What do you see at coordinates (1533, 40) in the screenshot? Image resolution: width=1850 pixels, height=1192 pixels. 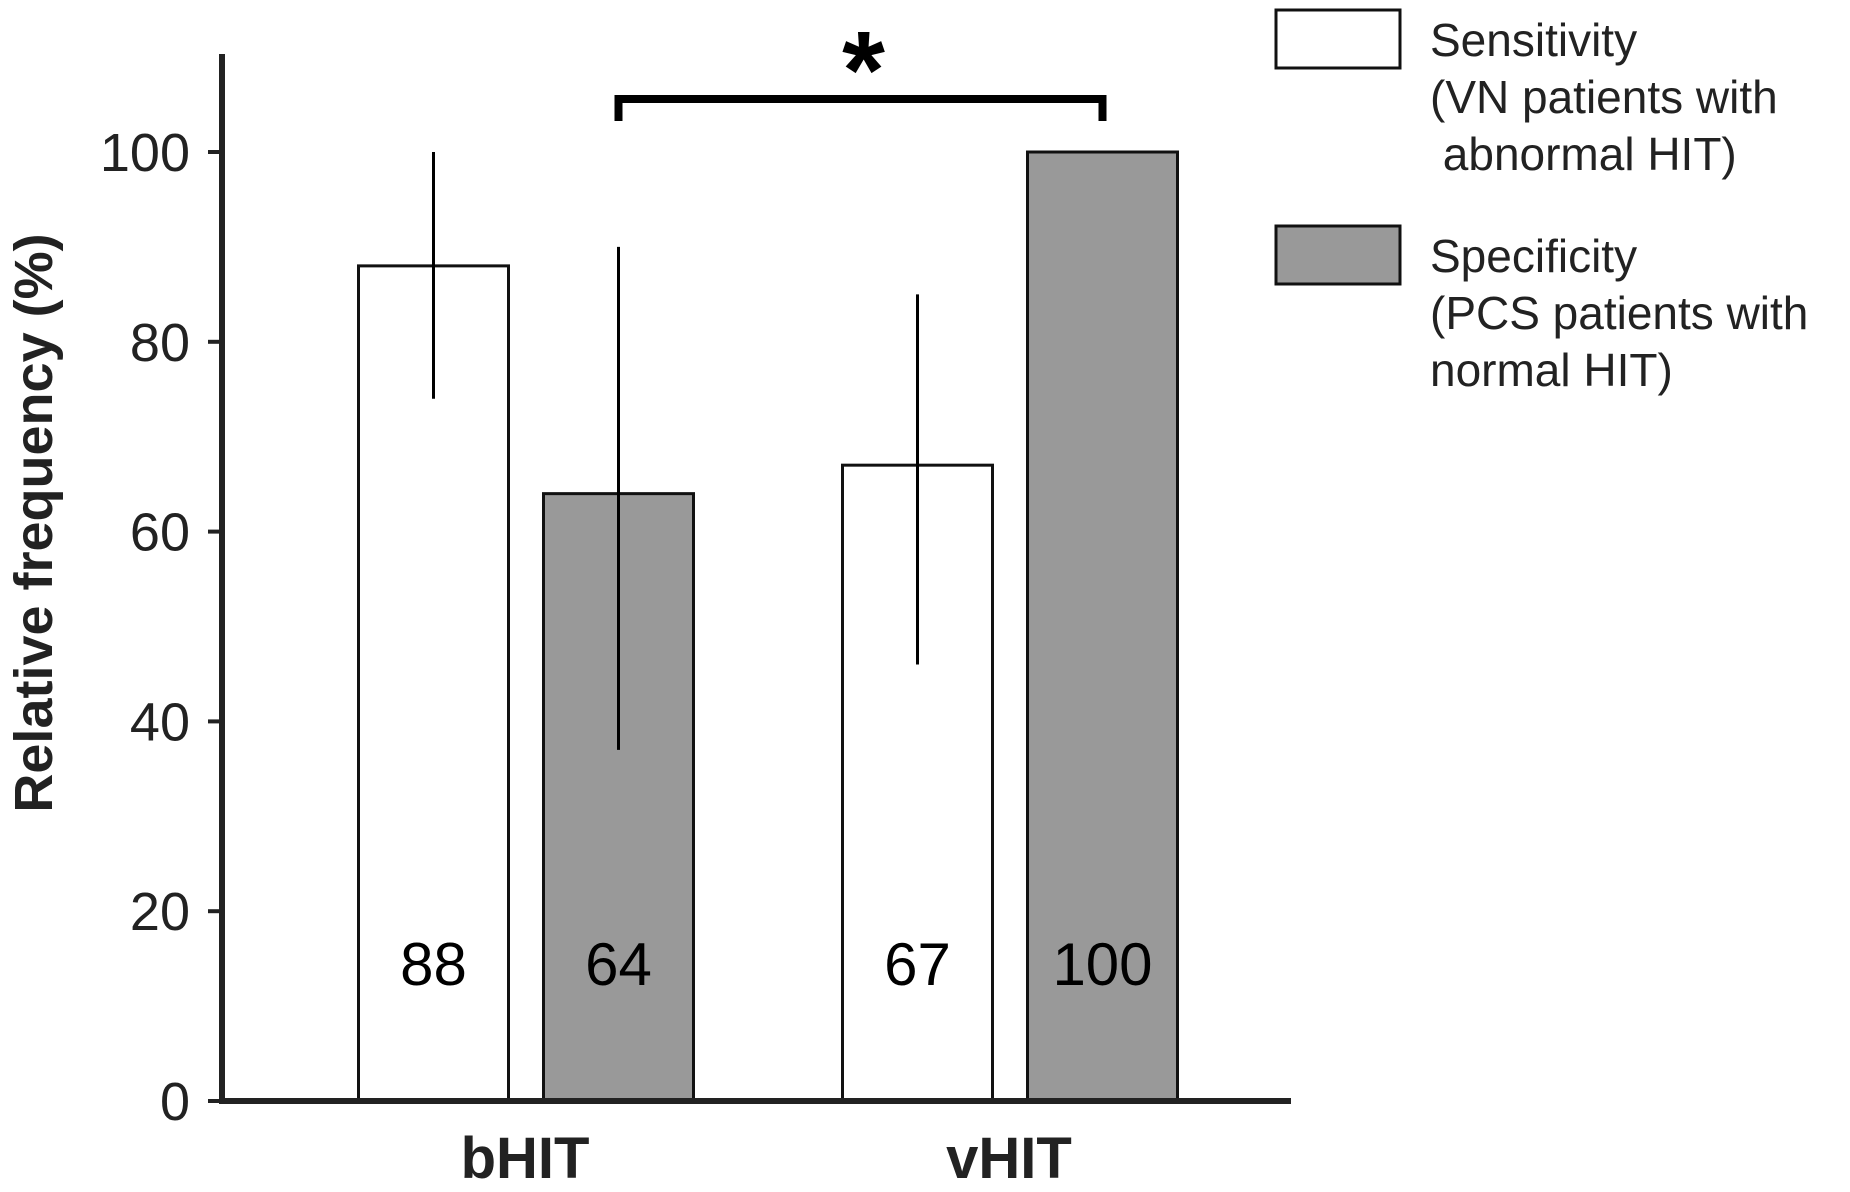 I see `legend-line: Sensitivity` at bounding box center [1533, 40].